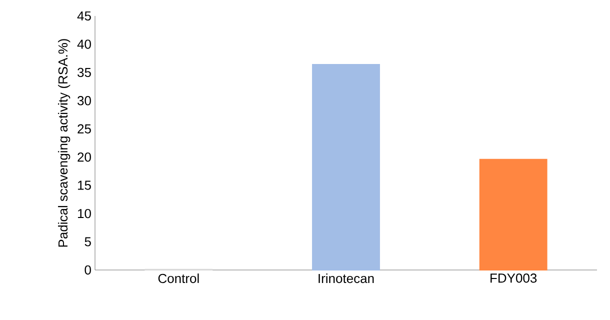 The width and height of the screenshot is (610, 320). I want to click on y-tick-label: 40, so click(84, 44).